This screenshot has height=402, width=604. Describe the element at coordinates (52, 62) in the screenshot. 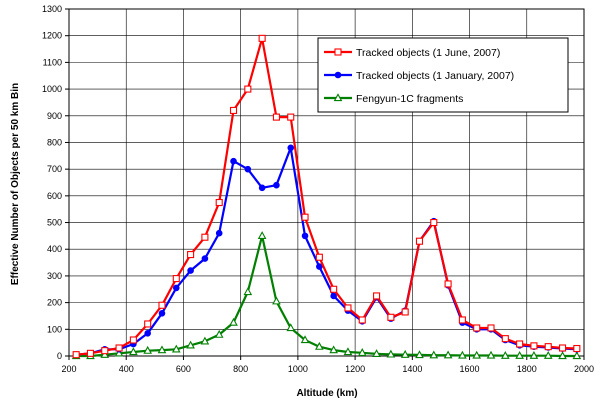

I see `y-tick-label: 1100` at that location.